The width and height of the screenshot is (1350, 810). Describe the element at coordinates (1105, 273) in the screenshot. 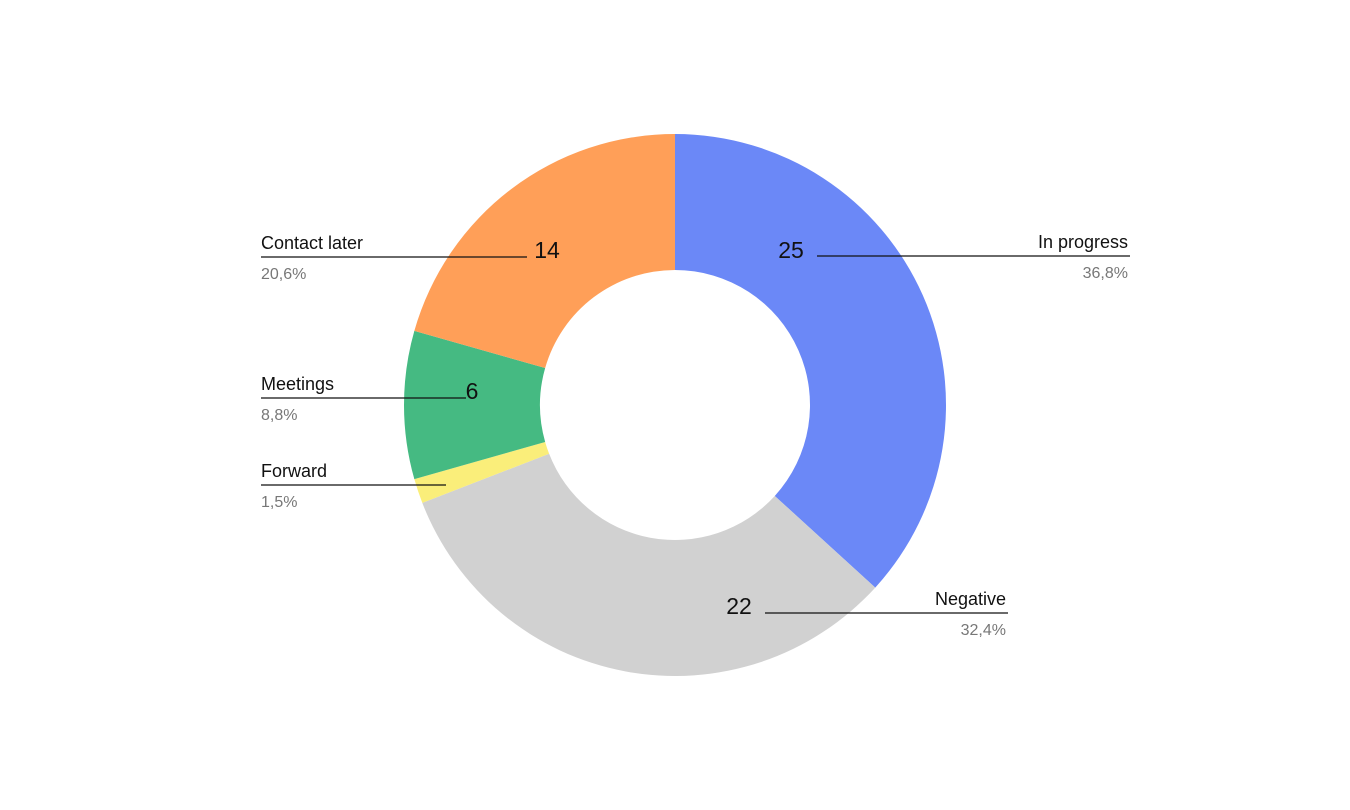

I see `slice-percent-in-progress: 36,8%` at that location.